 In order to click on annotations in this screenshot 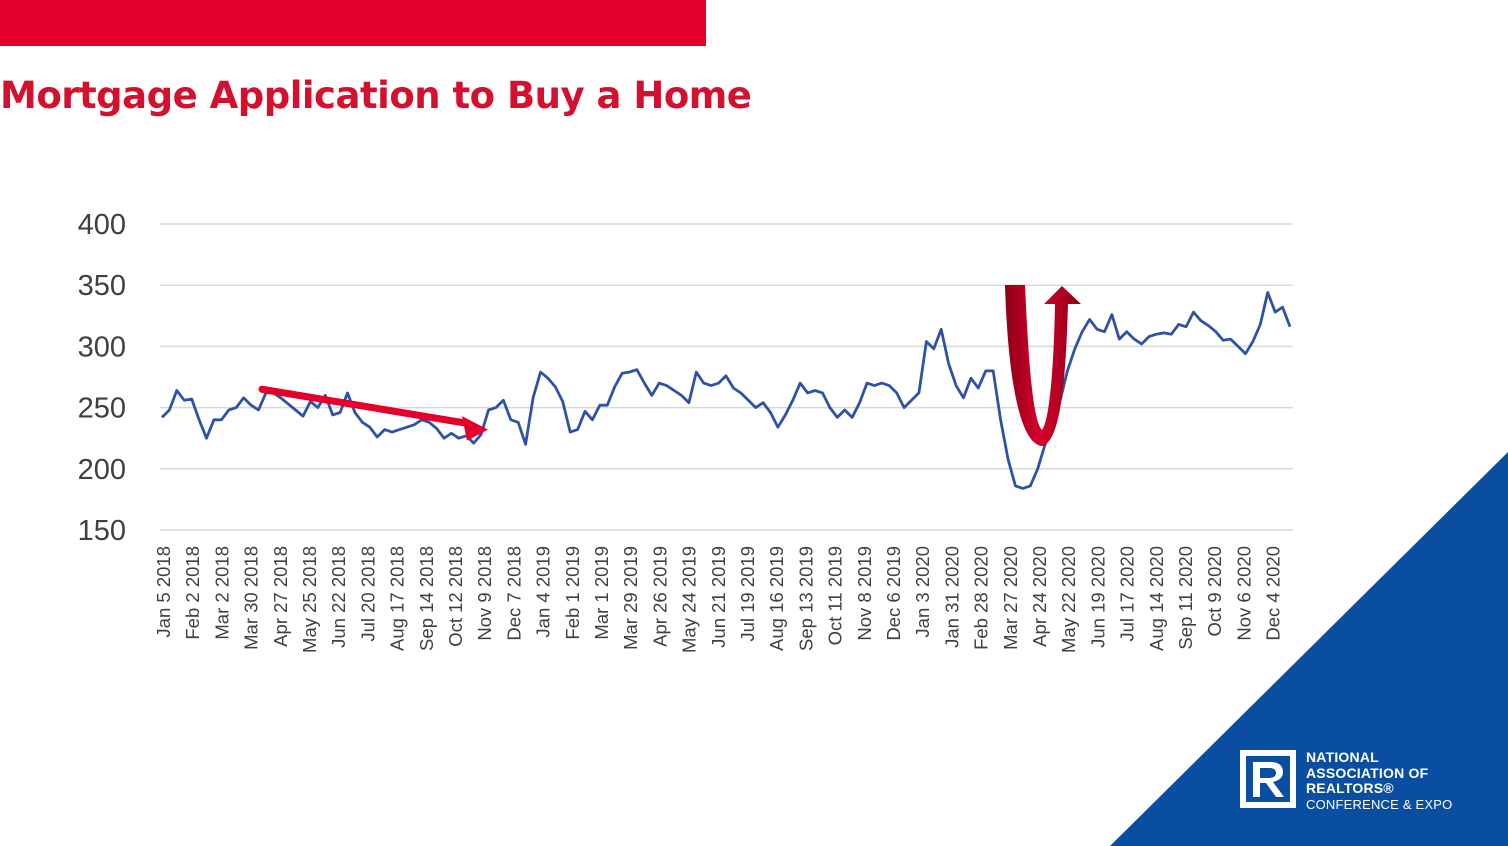, I will do `click(669, 365)`.